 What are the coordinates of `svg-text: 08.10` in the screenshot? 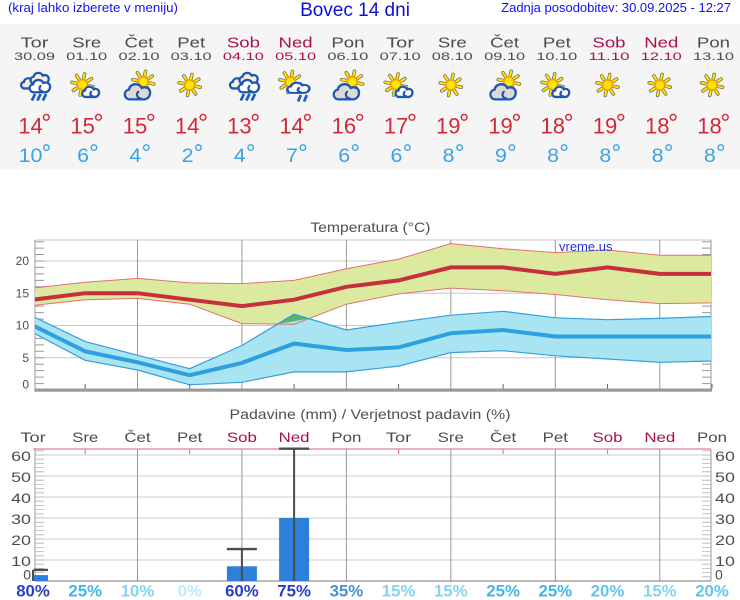 It's located at (452, 57).